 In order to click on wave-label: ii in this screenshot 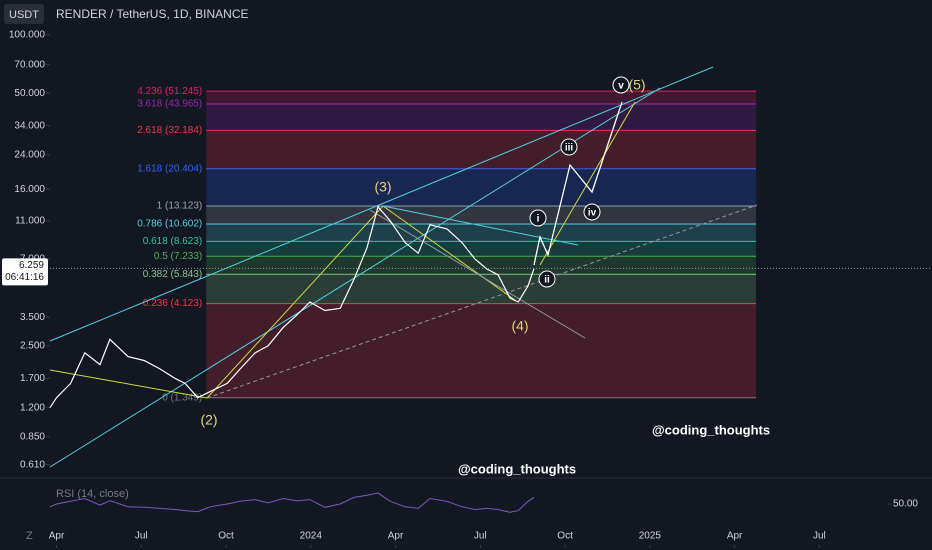, I will do `click(547, 280)`.